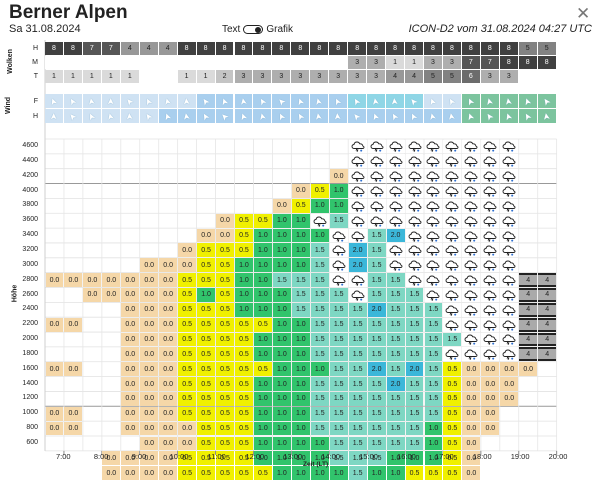 This screenshot has width=600, height=480. What do you see at coordinates (30, 235) in the screenshot?
I see `y-tick-label: 3400` at bounding box center [30, 235].